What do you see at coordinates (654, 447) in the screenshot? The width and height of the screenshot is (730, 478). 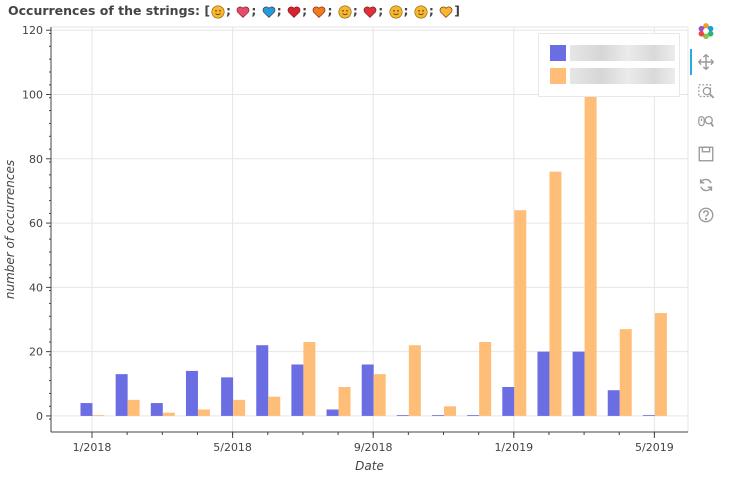 I see `x-tick-label: 5/2019` at bounding box center [654, 447].